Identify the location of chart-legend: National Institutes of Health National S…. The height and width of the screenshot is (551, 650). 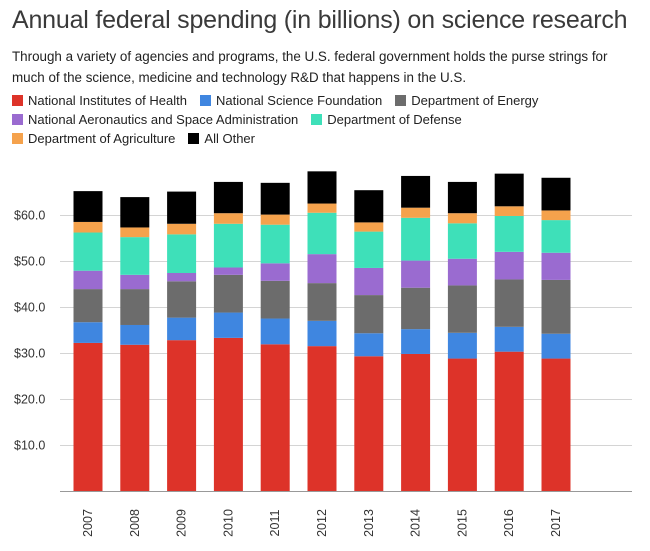
(327, 119).